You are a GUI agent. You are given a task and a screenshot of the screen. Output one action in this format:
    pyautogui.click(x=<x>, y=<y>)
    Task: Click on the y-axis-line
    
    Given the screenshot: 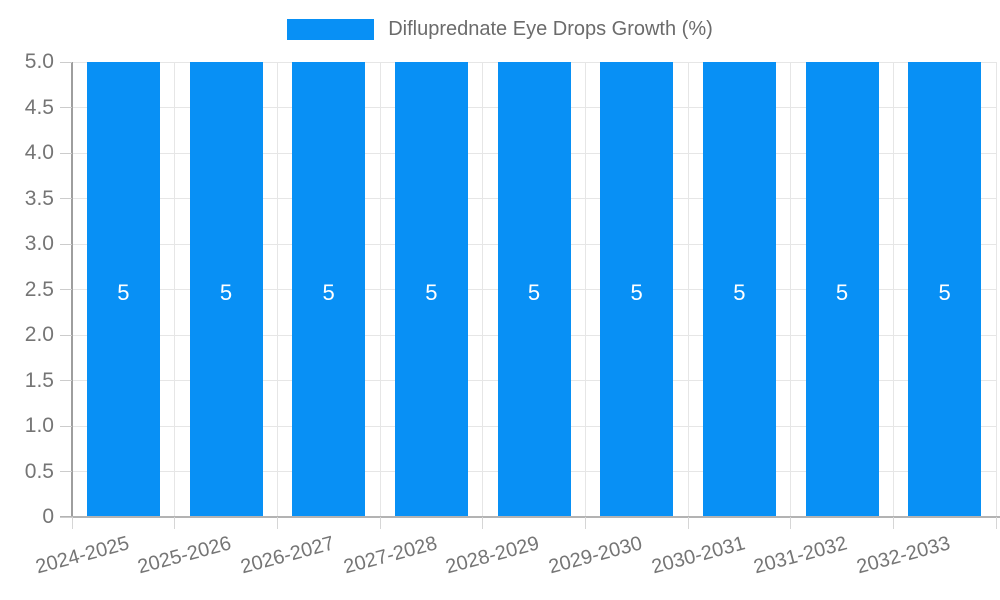 What is the action you would take?
    pyautogui.click(x=72, y=290)
    